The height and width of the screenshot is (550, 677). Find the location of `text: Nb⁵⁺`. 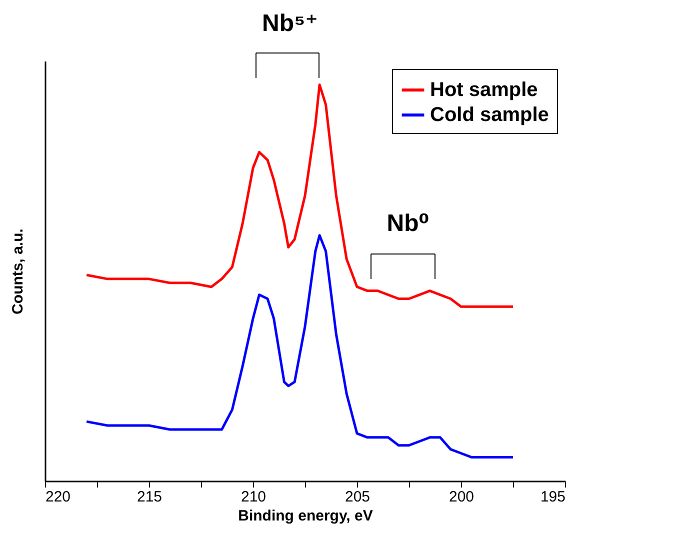

text: Nb⁵⁺ is located at coordinates (290, 23).